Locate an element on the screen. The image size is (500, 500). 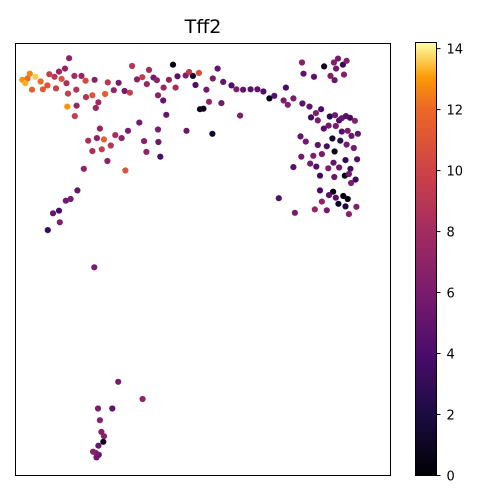
colorbar-tick-label: 12 is located at coordinates (455, 111).